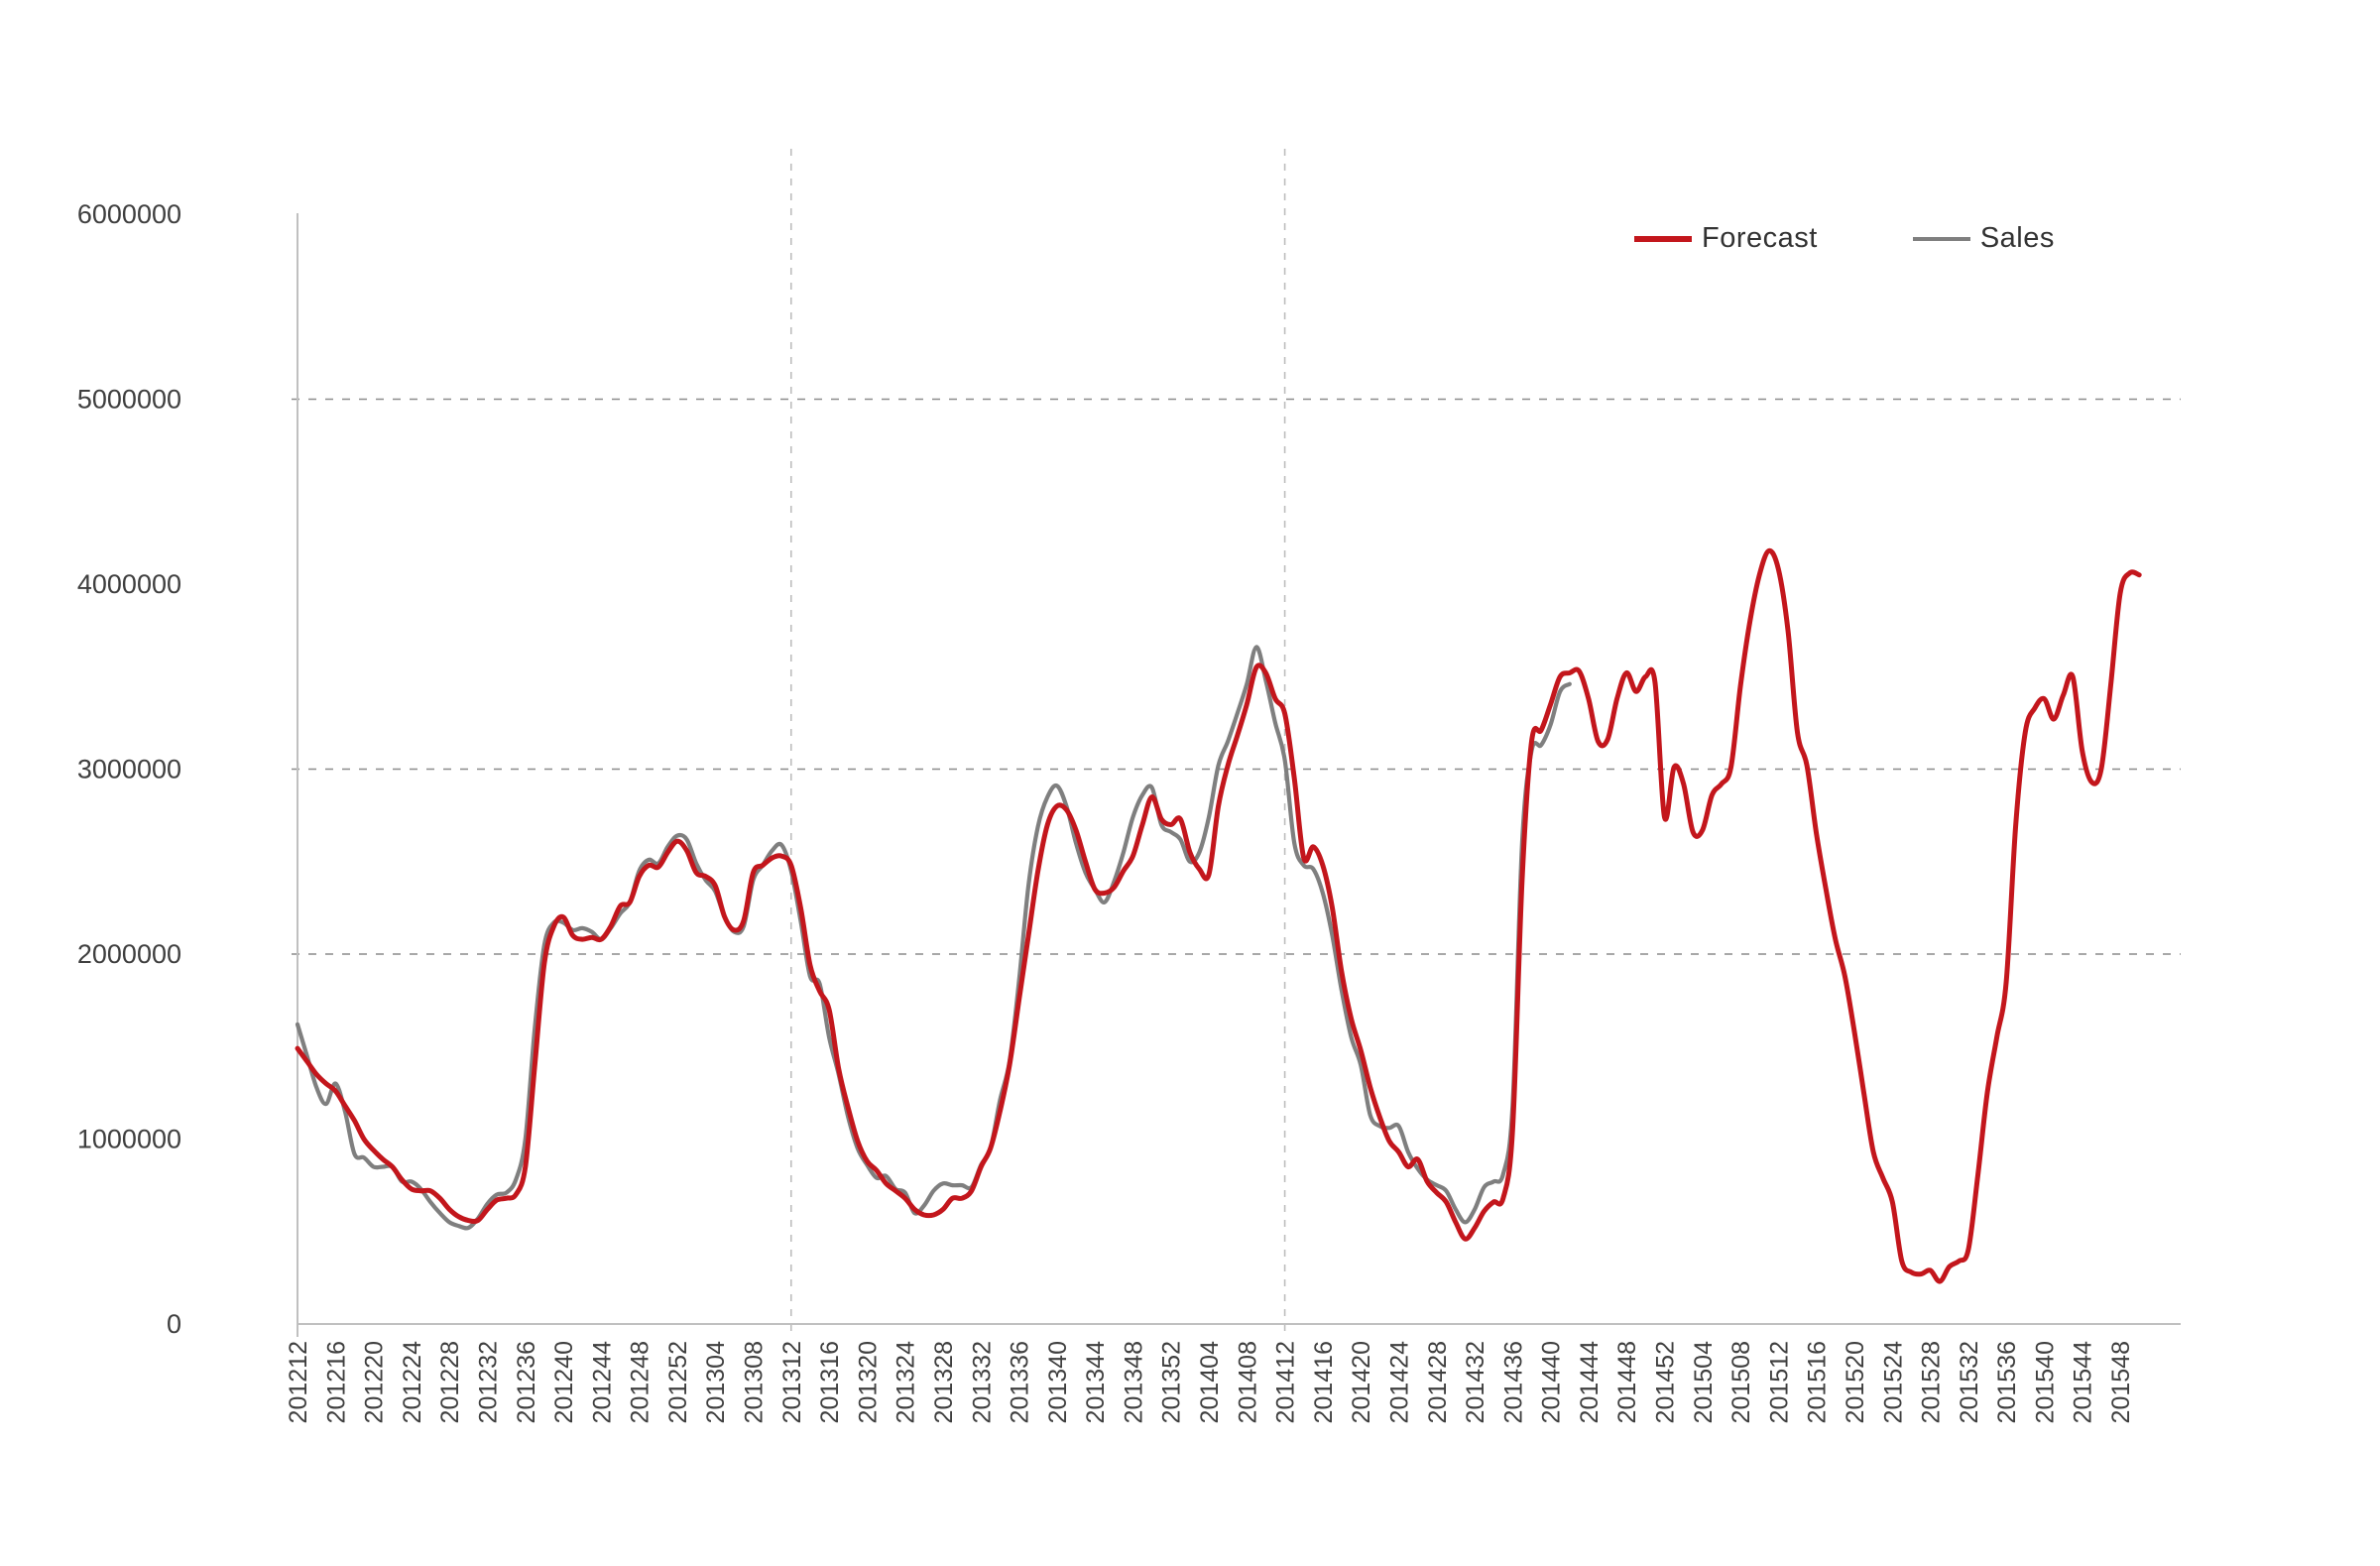  I want to click on x-axis-tick-label: 201252, so click(678, 1382).